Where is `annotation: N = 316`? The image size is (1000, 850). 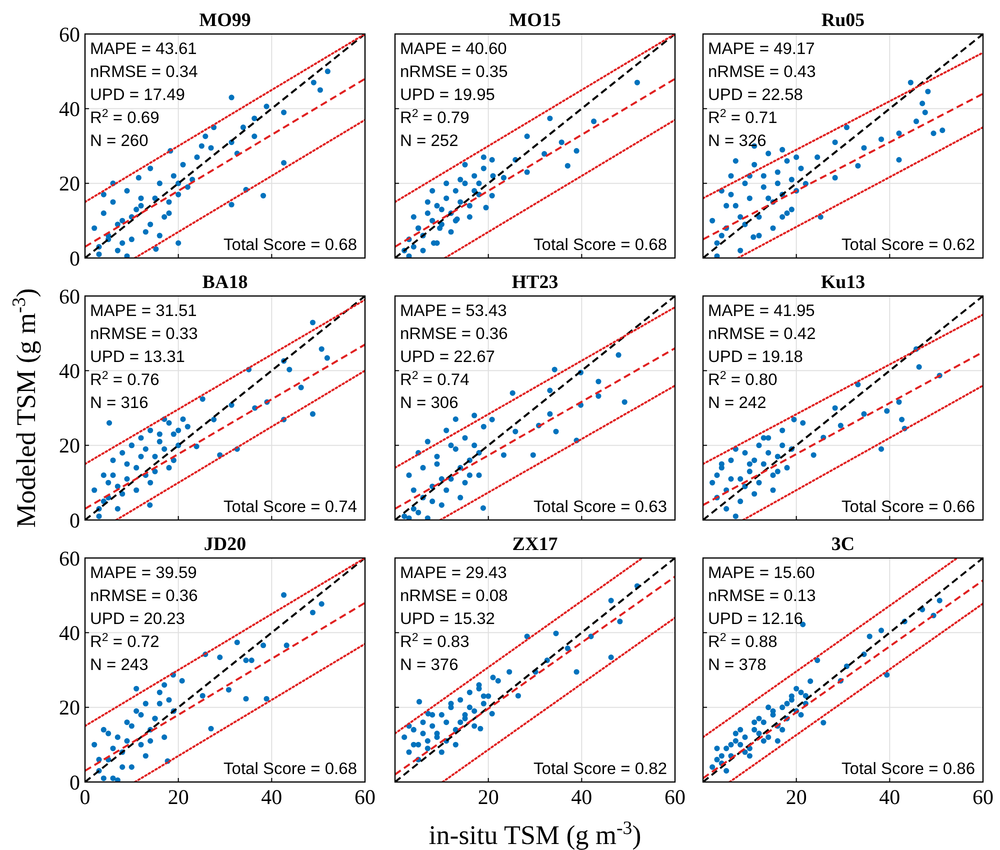 annotation: N = 316 is located at coordinates (119, 403).